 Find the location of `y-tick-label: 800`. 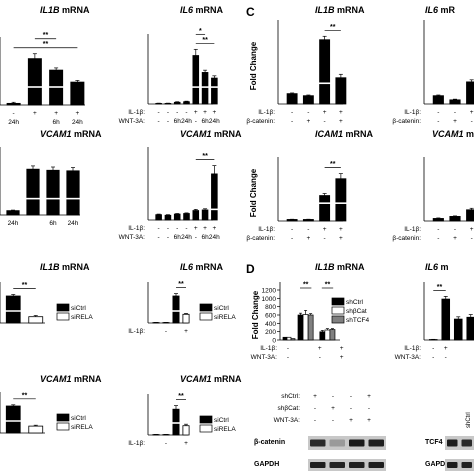

y-tick-label: 800 is located at coordinates (270, 307).